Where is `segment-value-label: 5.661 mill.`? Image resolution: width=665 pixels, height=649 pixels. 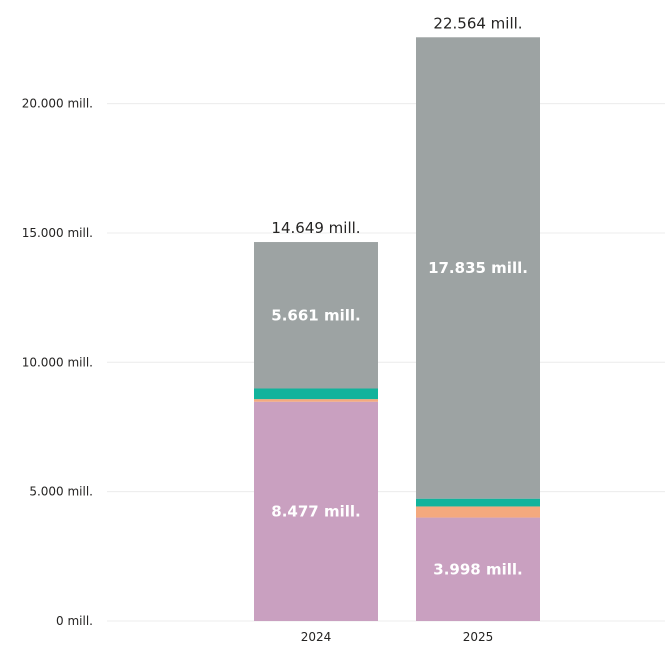
segment-value-label: 5.661 mill. is located at coordinates (315, 315).